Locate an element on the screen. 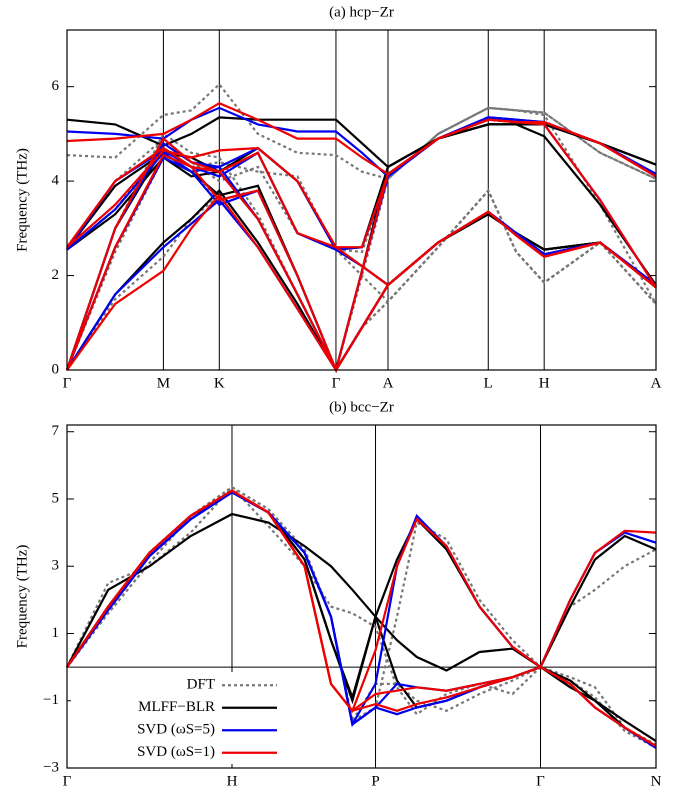  y-tick-label: 0 is located at coordinates (56, 369).